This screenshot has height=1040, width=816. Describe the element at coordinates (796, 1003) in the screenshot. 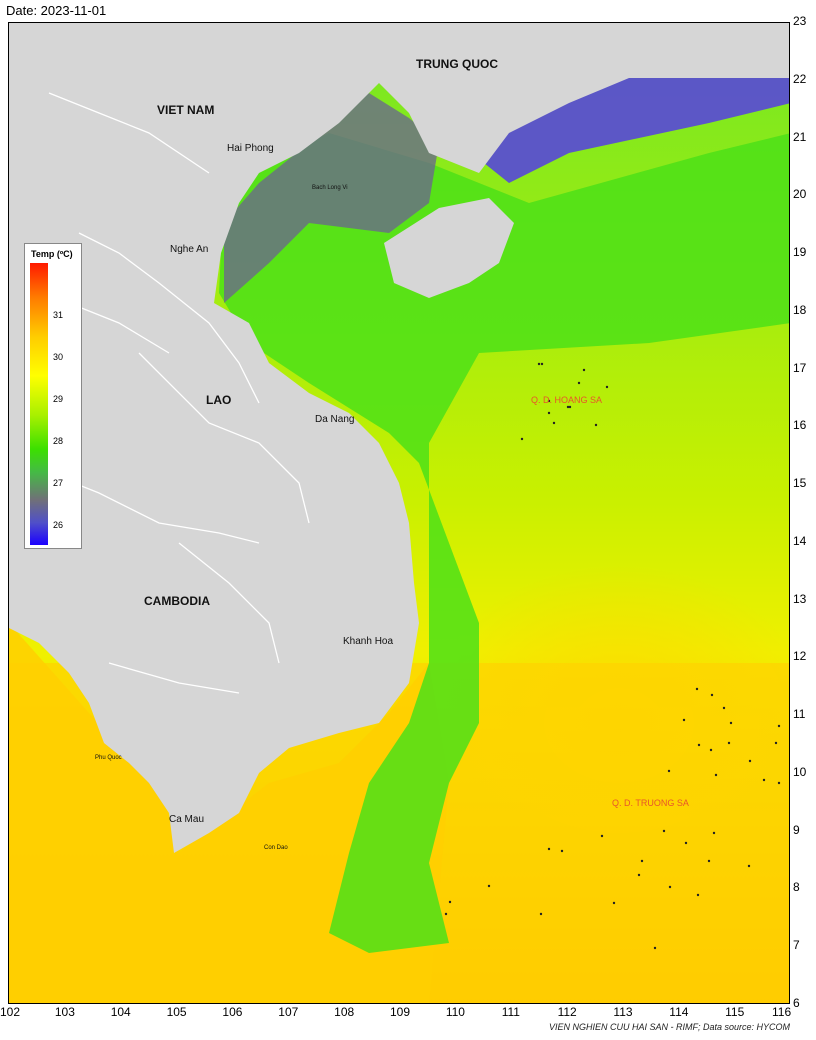

I see `y-tick-6: 6` at that location.